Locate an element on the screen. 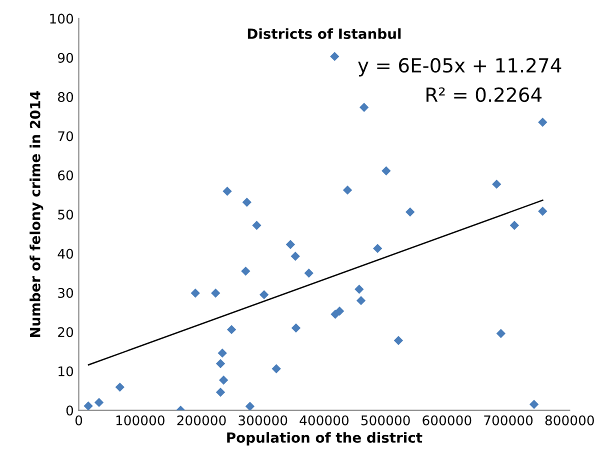 The width and height of the screenshot is (606, 461). x-axis-title: Population of the district is located at coordinates (324, 439).